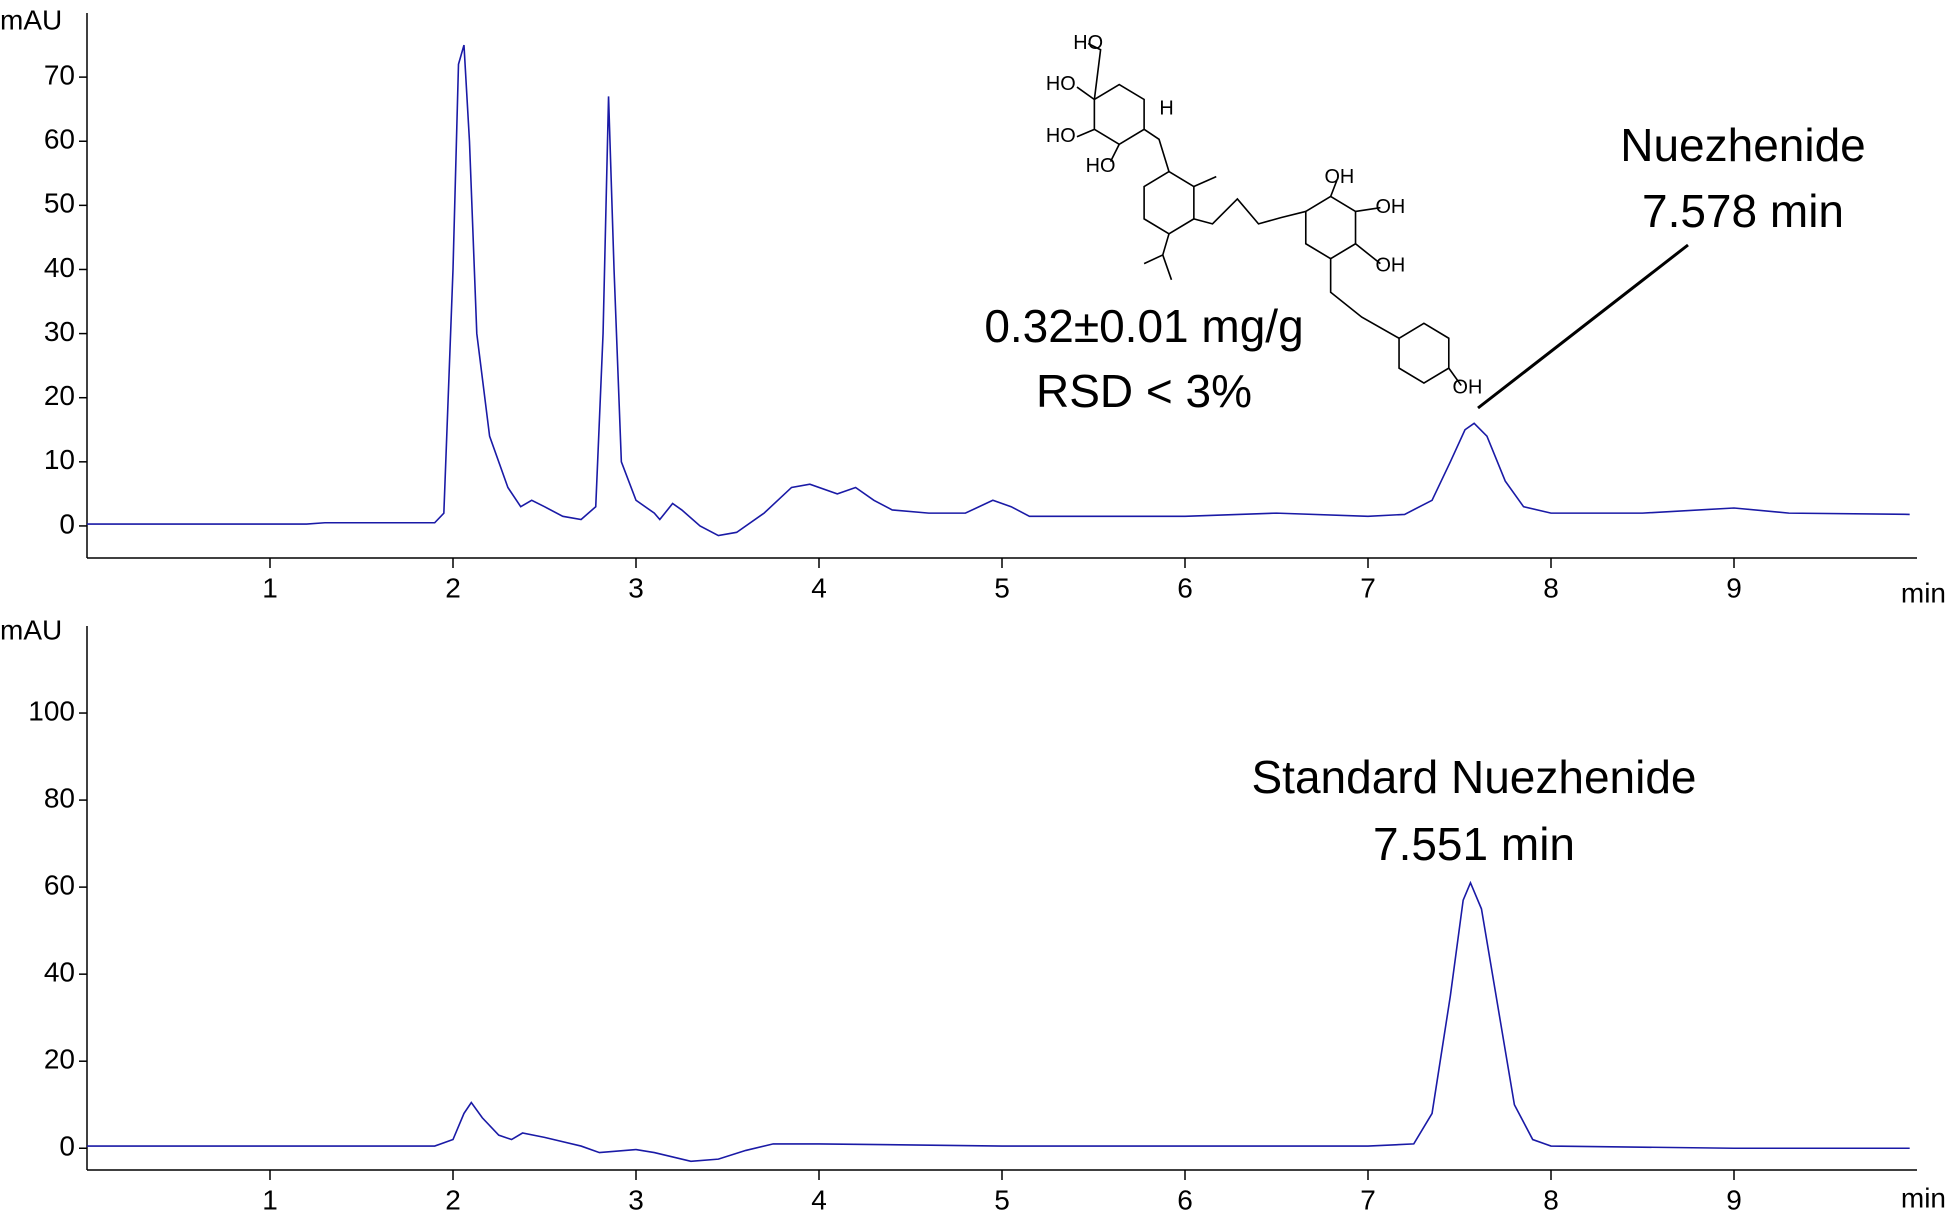 The image size is (1950, 1219). I want to click on chemical-structure: HO HO HO HO H OH OH OH OH, so click(1264, 215).